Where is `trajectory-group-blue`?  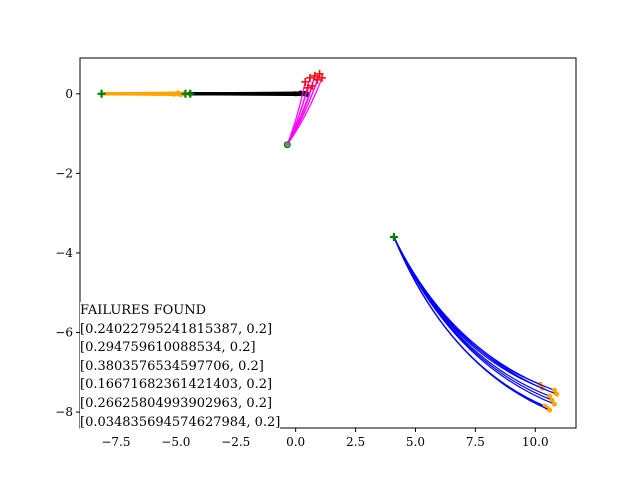
trajectory-group-blue is located at coordinates (476, 324).